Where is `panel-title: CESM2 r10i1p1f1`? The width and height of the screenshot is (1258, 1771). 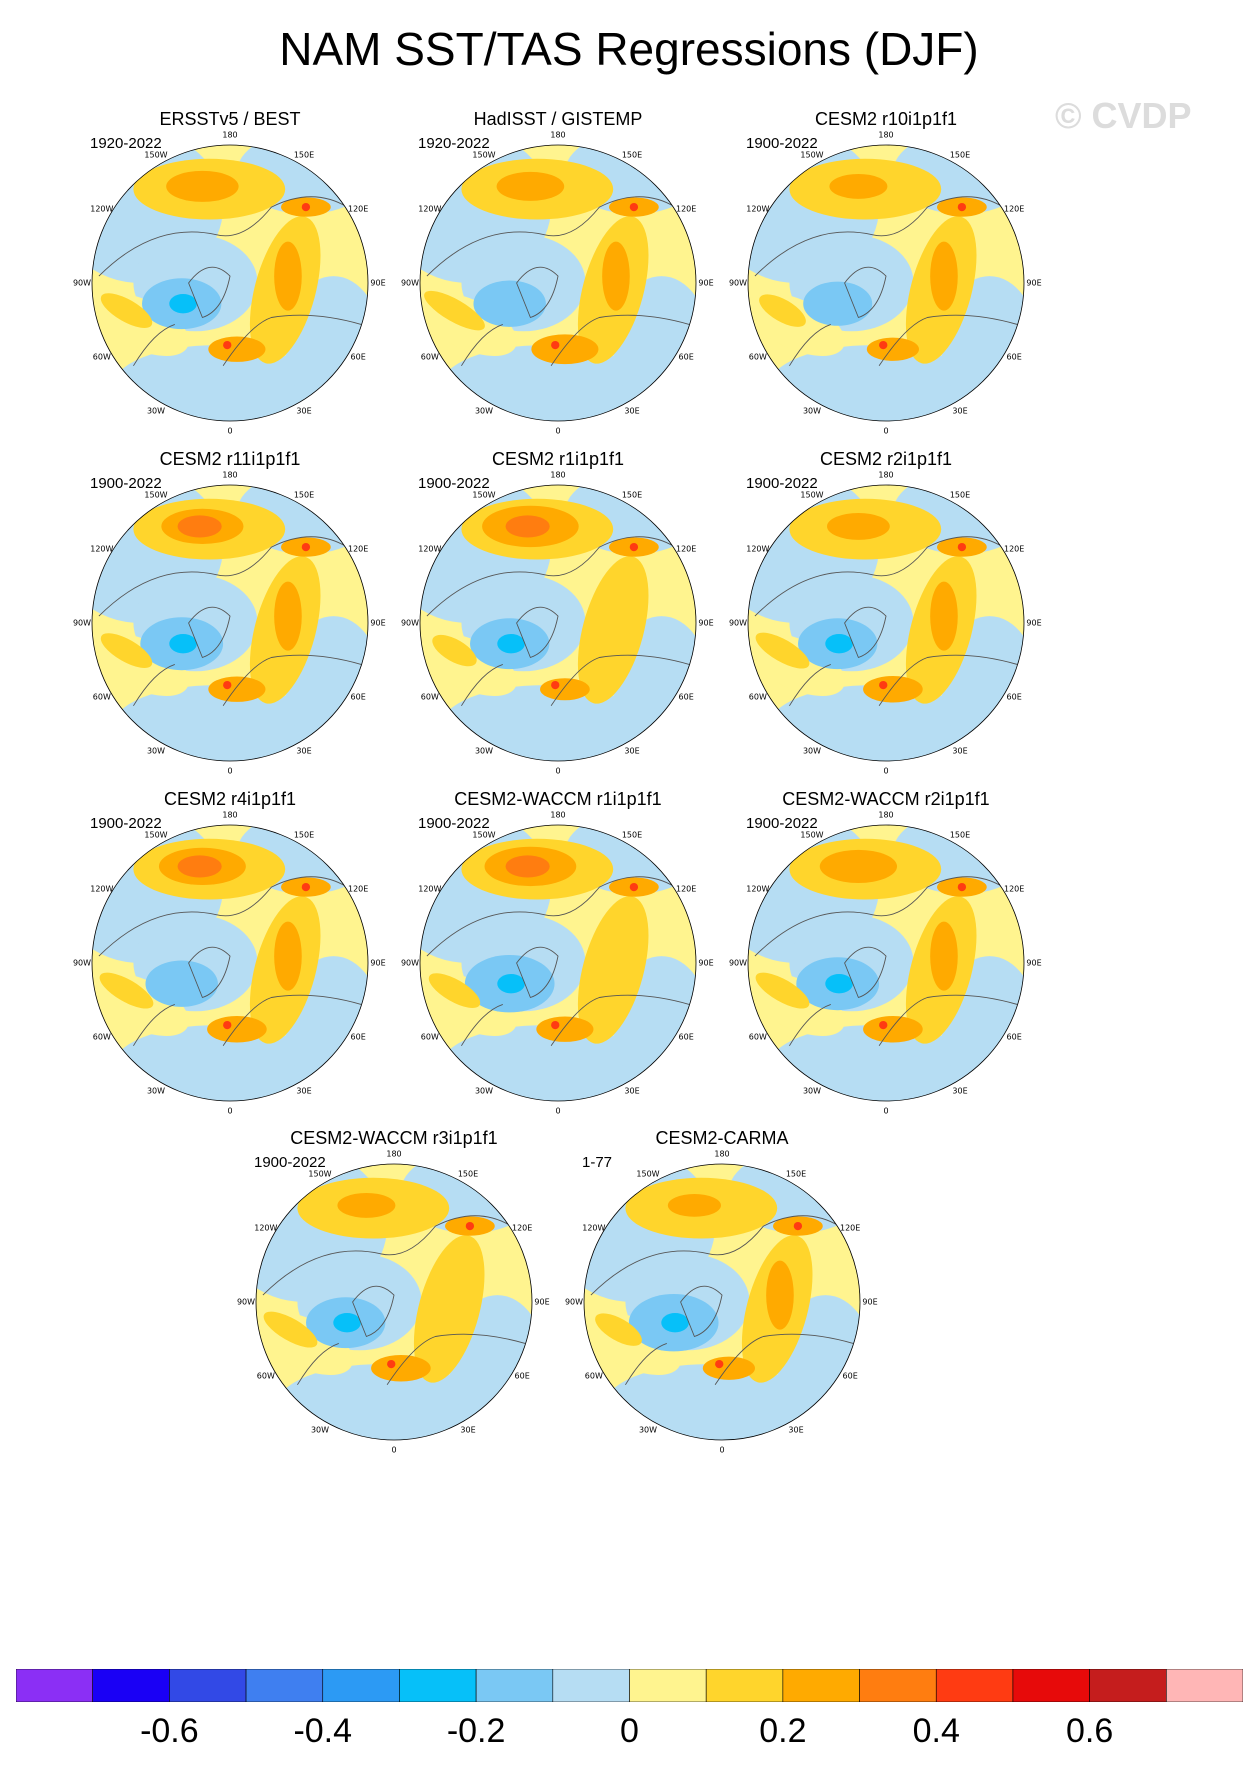 panel-title: CESM2 r10i1p1f1 is located at coordinates (886, 119).